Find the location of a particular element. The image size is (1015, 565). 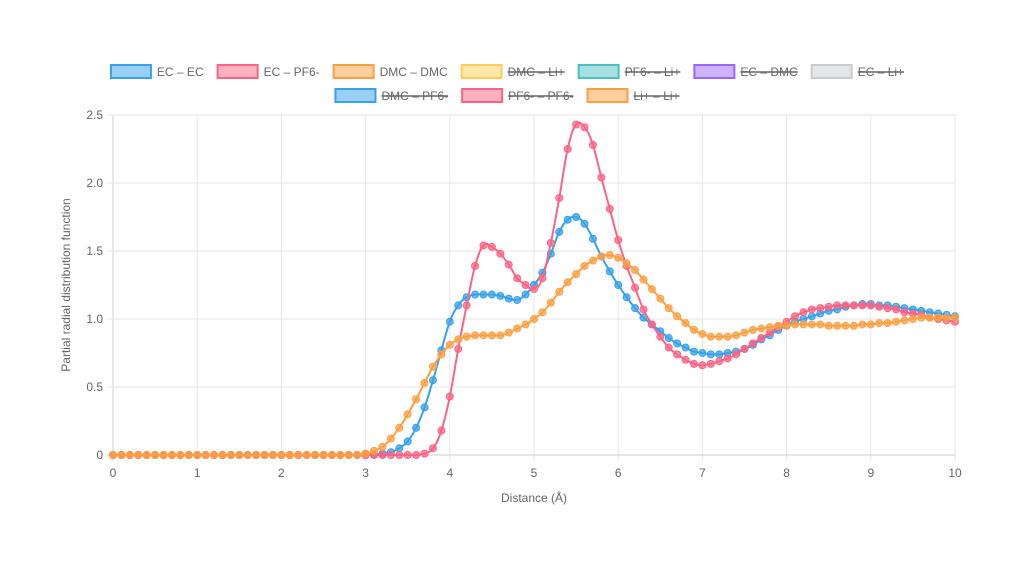

legend-item: DMC – Li+ is located at coordinates (512, 71).